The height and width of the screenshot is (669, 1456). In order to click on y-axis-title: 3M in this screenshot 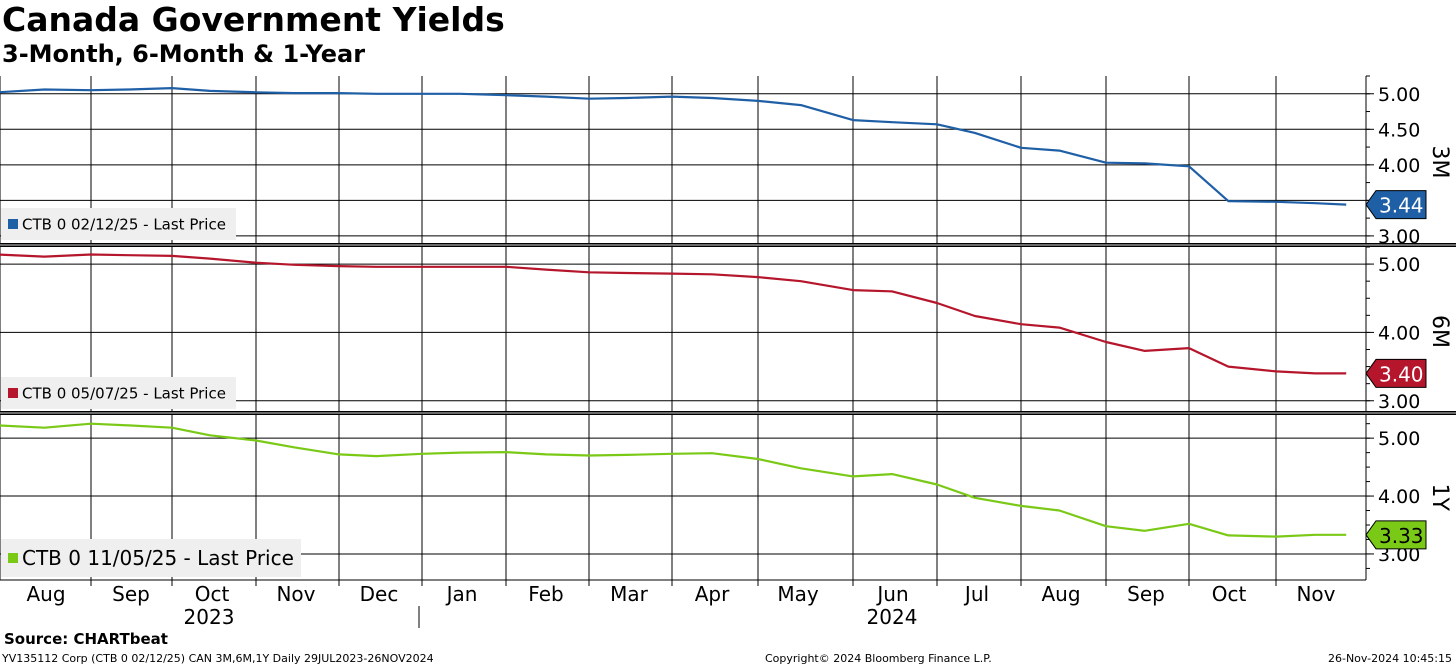, I will do `click(1439, 162)`.